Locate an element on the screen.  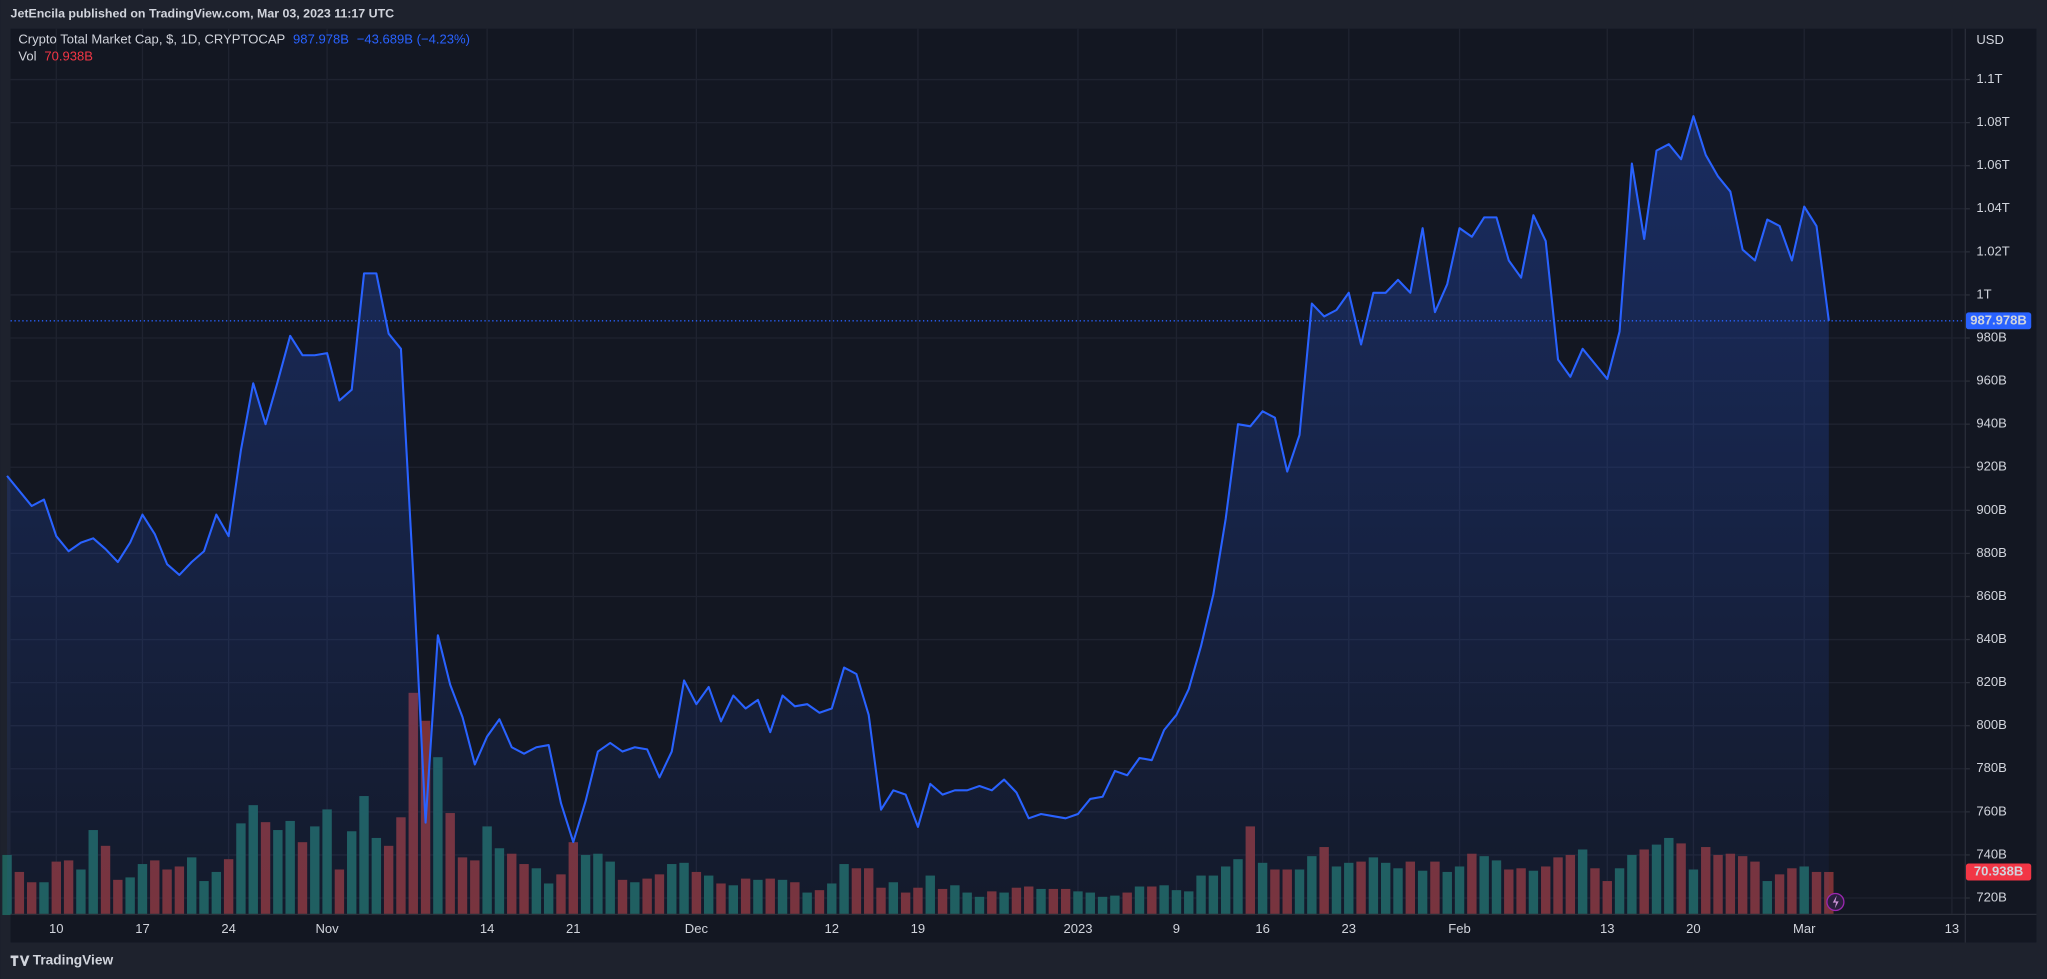
x-tick-label: 9 is located at coordinates (1176, 928).